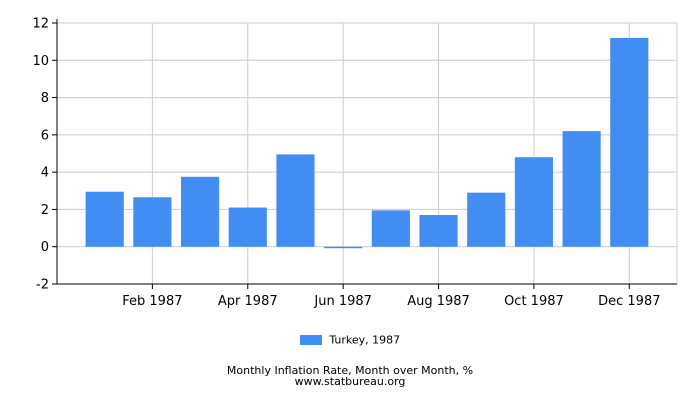 The height and width of the screenshot is (400, 700). What do you see at coordinates (342, 301) in the screenshot?
I see `x-tick-label: Jun 1987` at bounding box center [342, 301].